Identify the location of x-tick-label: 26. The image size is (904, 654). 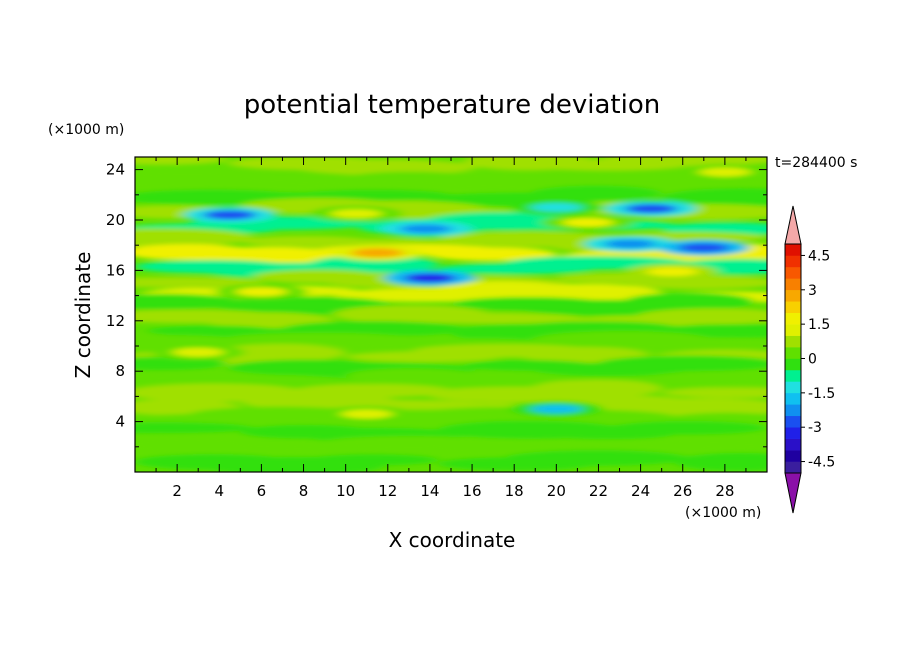
(682, 491).